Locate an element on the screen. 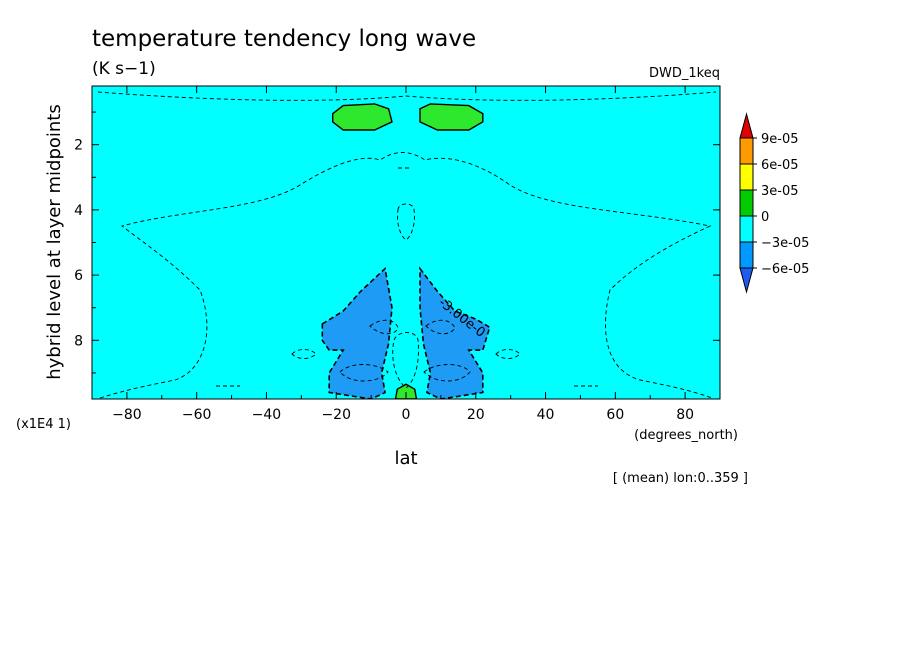  x-tick-label: −40 is located at coordinates (267, 415).